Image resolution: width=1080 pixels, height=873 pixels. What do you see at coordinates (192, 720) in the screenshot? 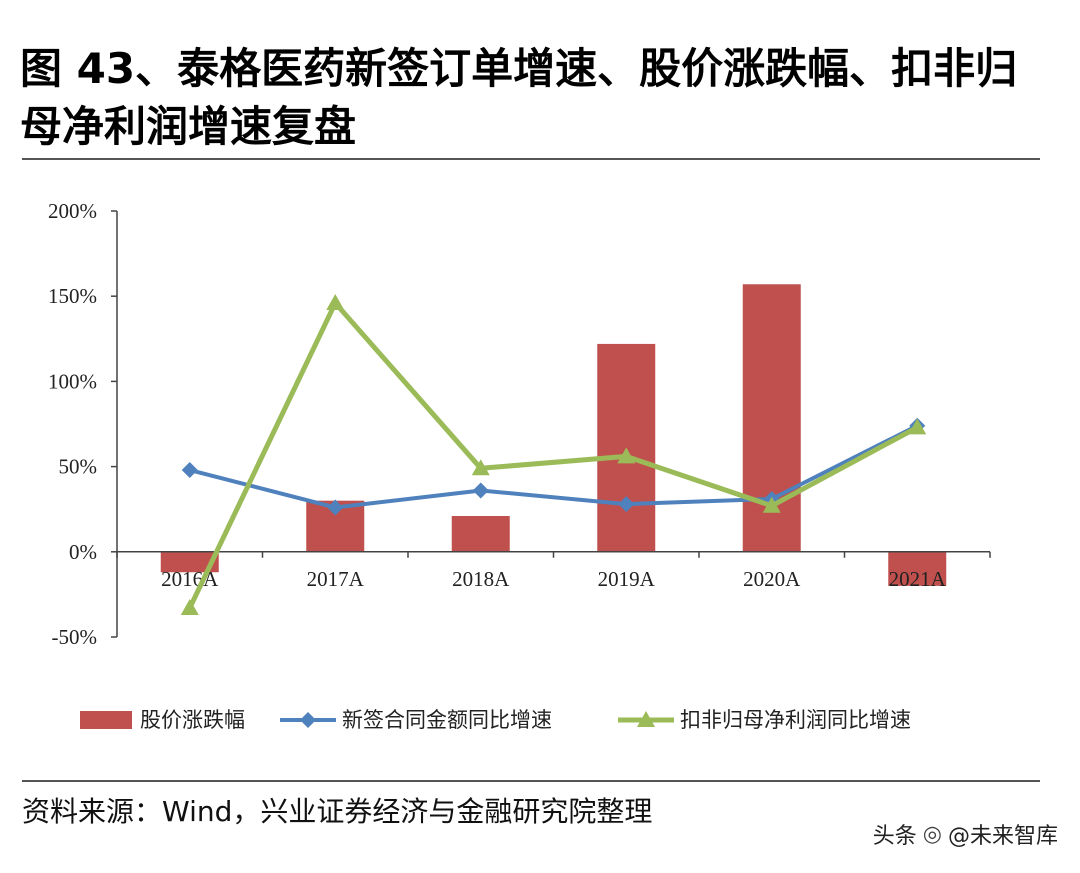
I see `legend-label-price: 股价涨跌幅` at bounding box center [192, 720].